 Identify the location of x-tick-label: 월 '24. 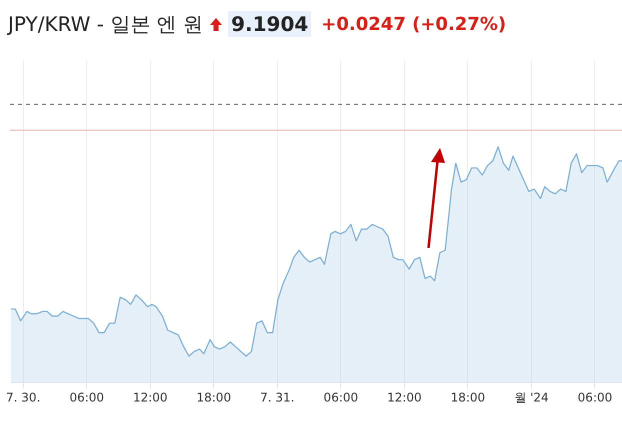
(531, 397).